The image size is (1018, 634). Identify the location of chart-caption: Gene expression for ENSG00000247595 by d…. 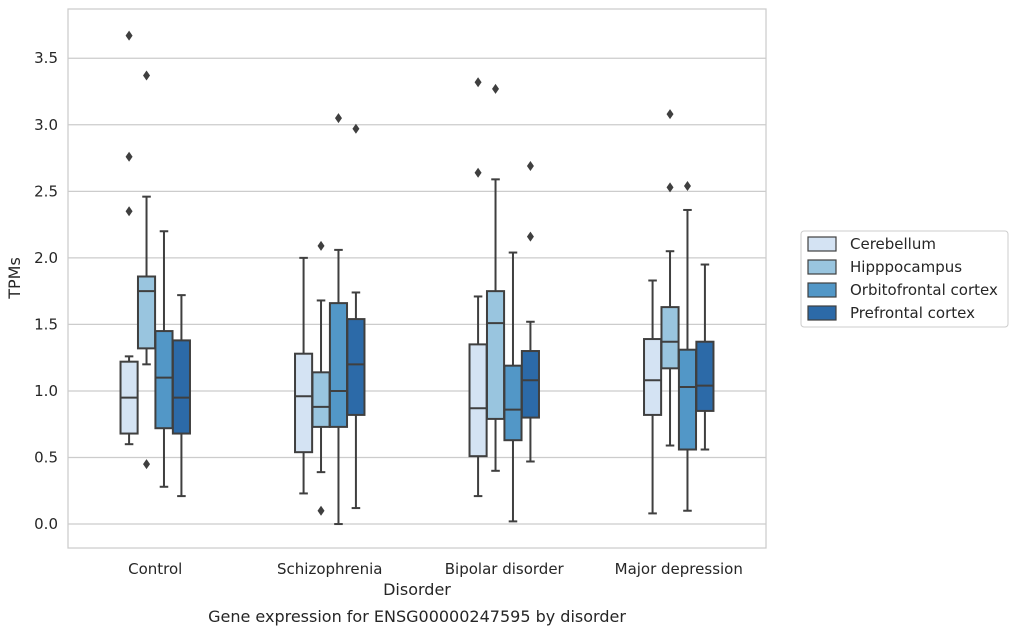
(417, 616).